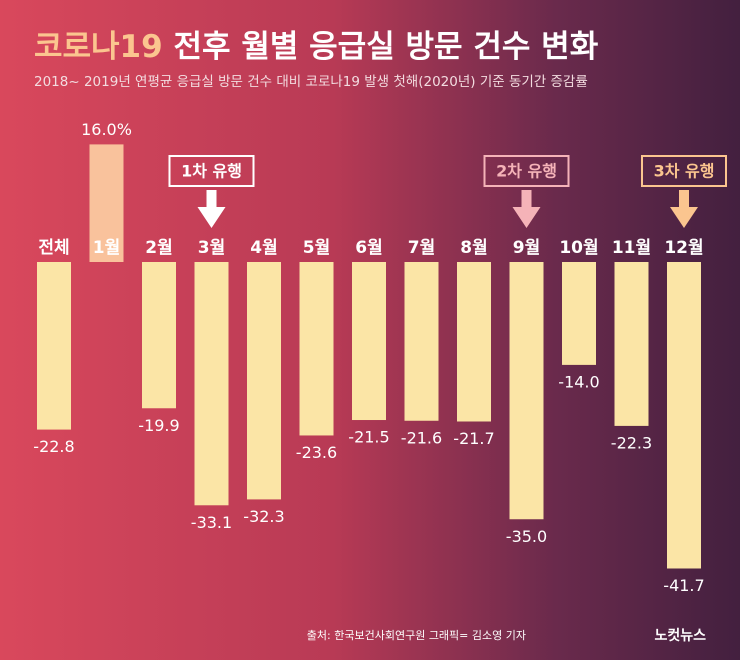  Describe the element at coordinates (683, 248) in the screenshot. I see `x-tick-label: 12월` at that location.